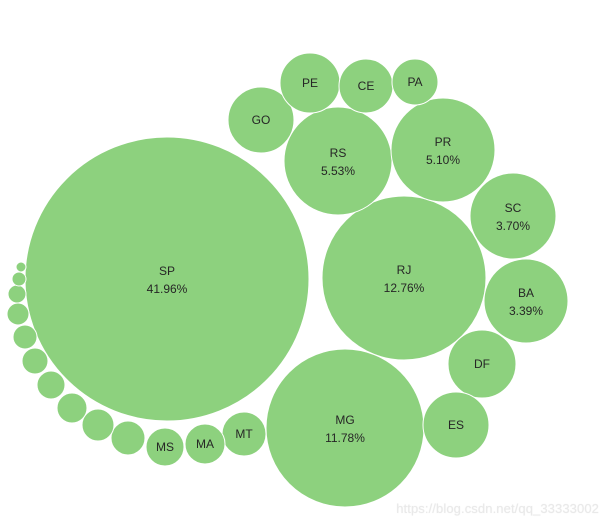  Describe the element at coordinates (513, 216) in the screenshot. I see `bubble-sc` at that location.